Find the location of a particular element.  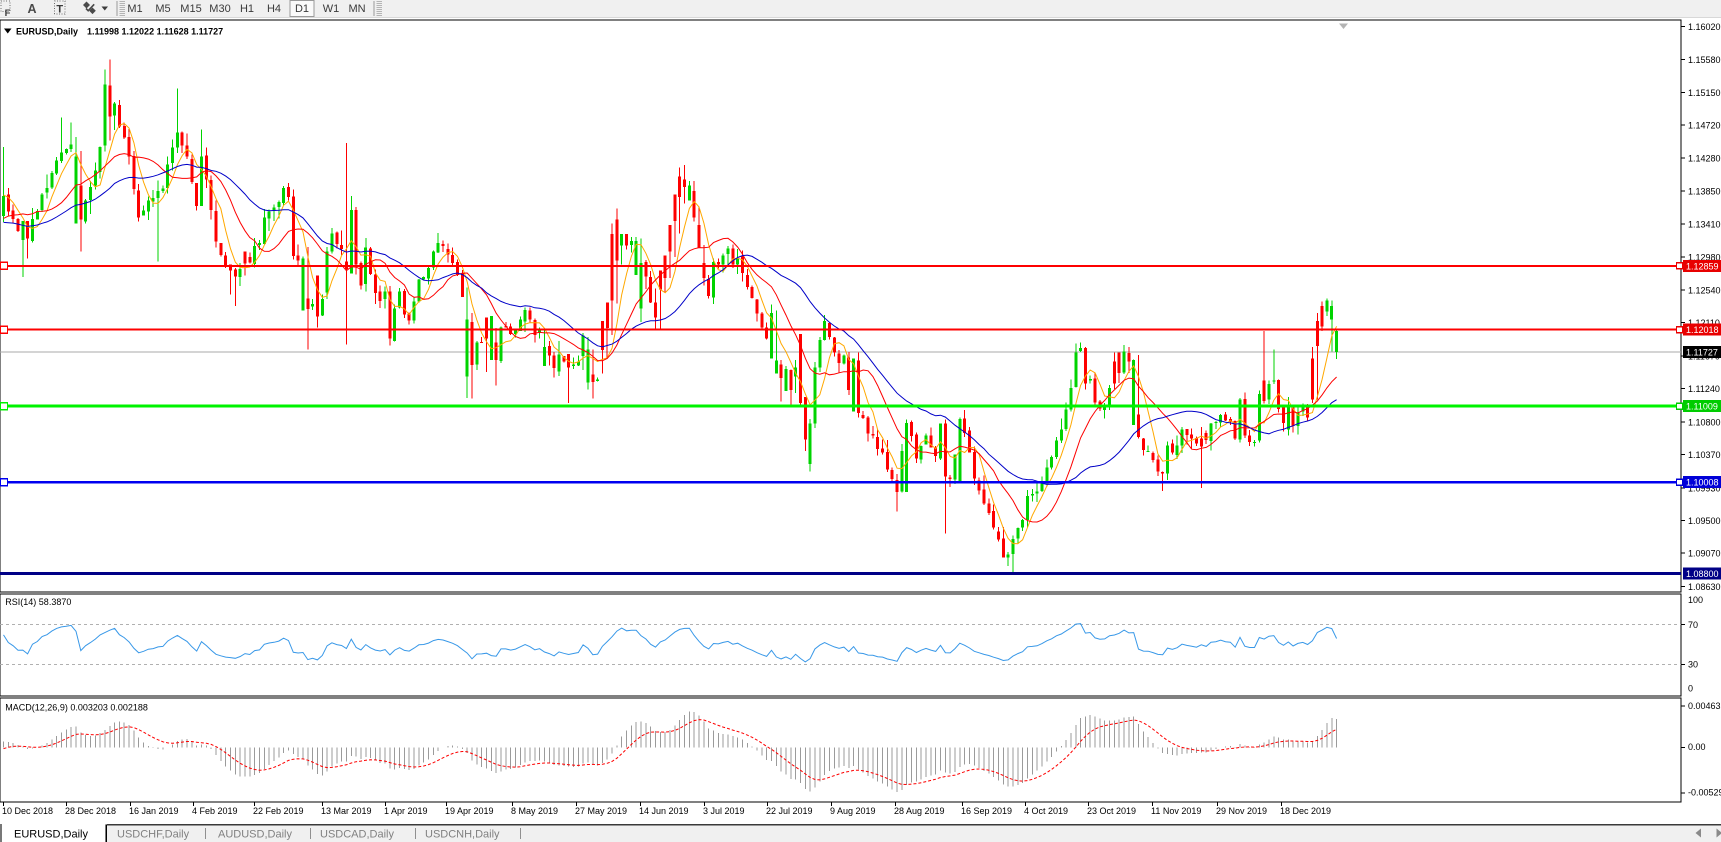

svg-text: A is located at coordinates (31, 9).